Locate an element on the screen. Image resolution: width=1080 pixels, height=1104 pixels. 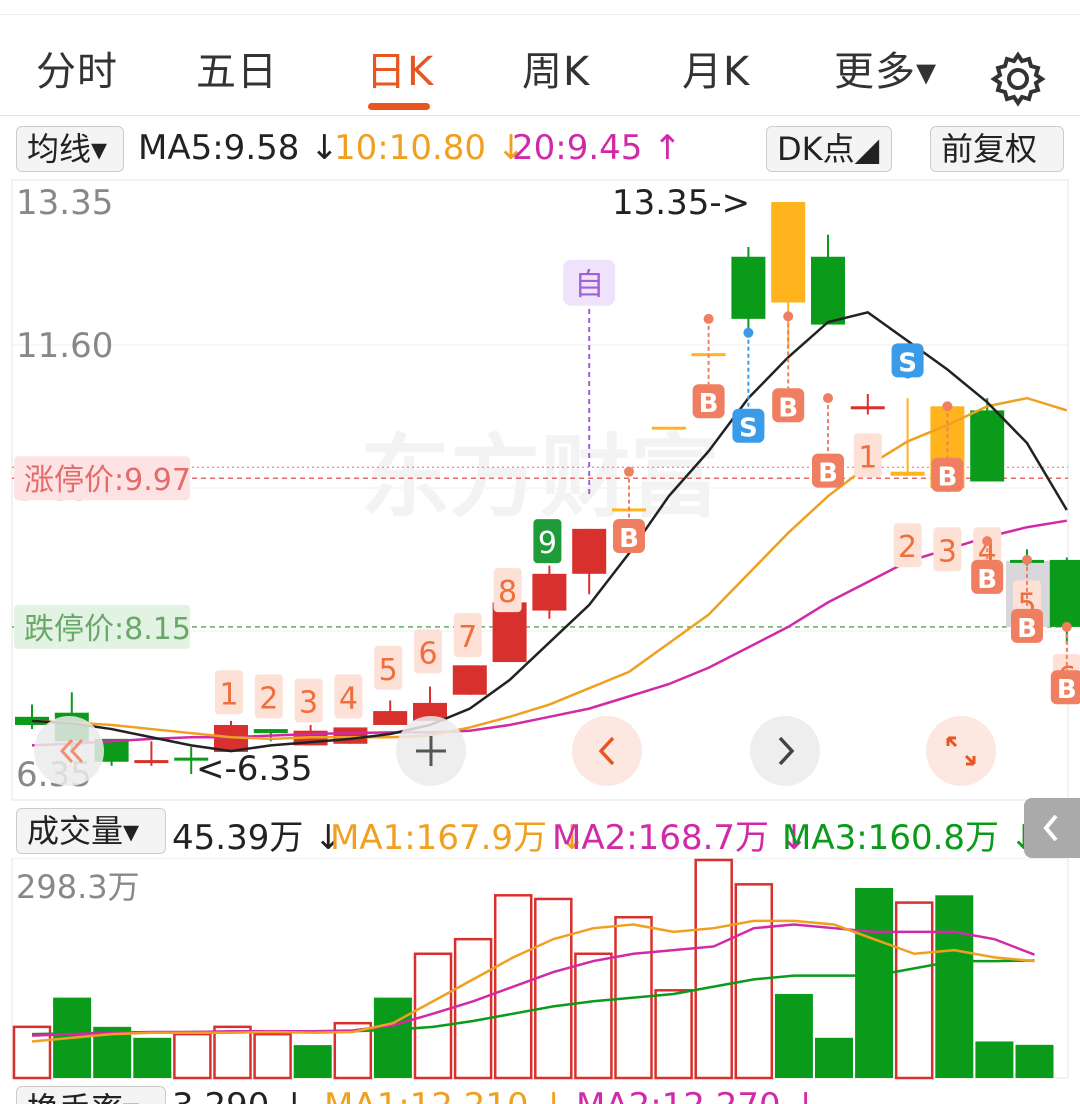
y-axis-label: 13.35 is located at coordinates (64, 203).